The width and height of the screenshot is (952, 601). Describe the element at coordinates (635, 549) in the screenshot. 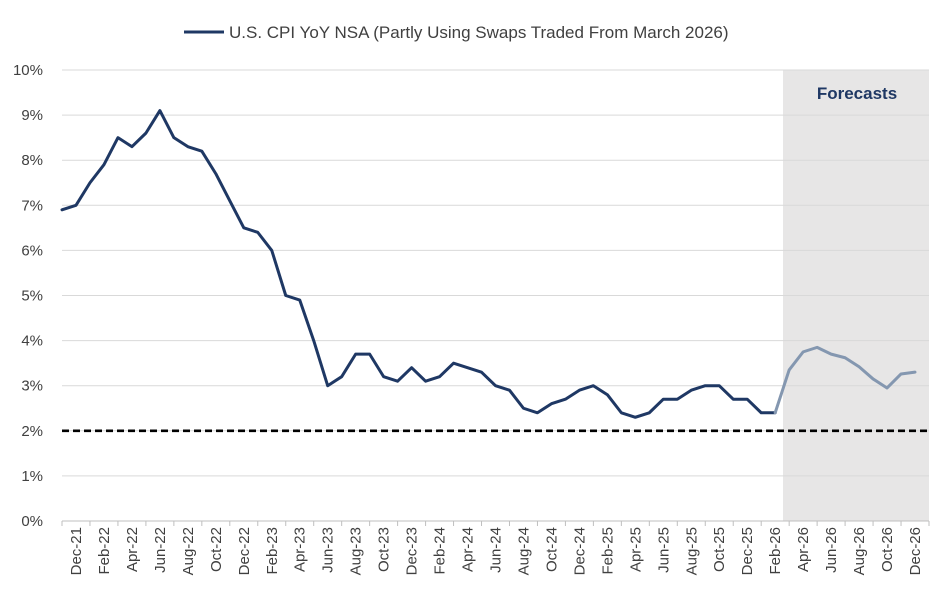

I see `x-tick-label: Apr-25` at that location.